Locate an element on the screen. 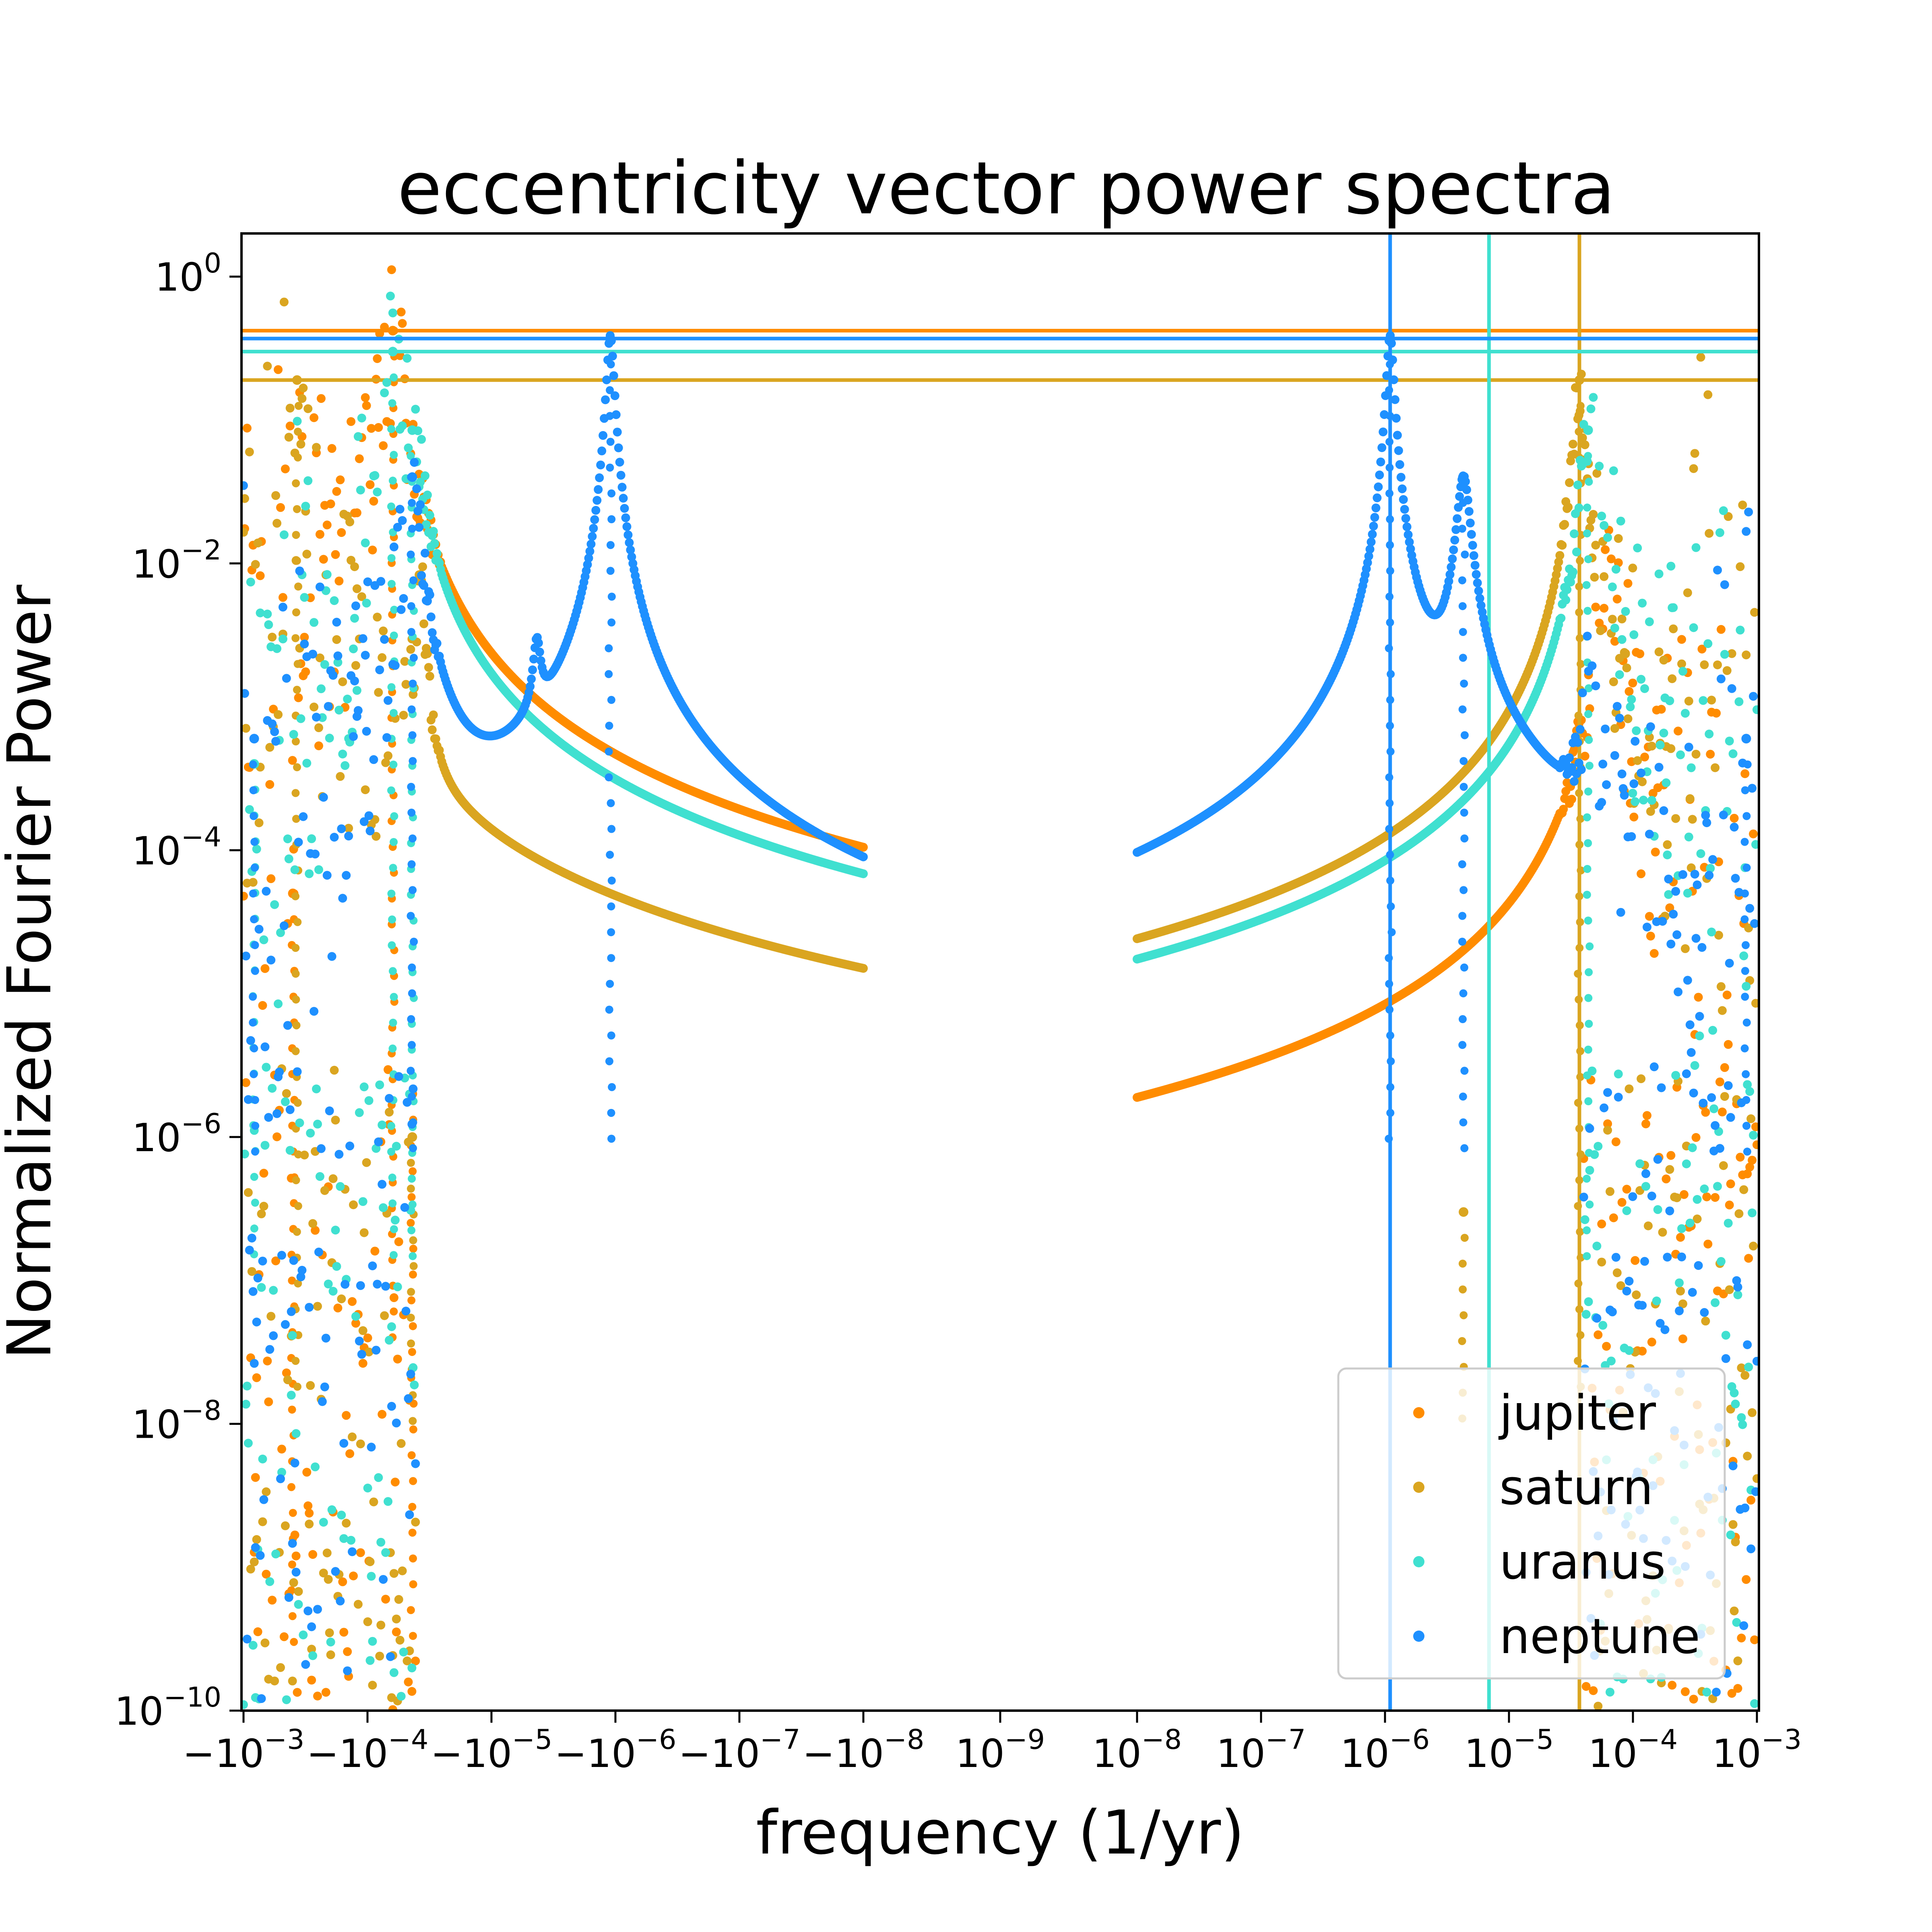  y-tick-label: 10⁻¹⁰ is located at coordinates (167, 1708).